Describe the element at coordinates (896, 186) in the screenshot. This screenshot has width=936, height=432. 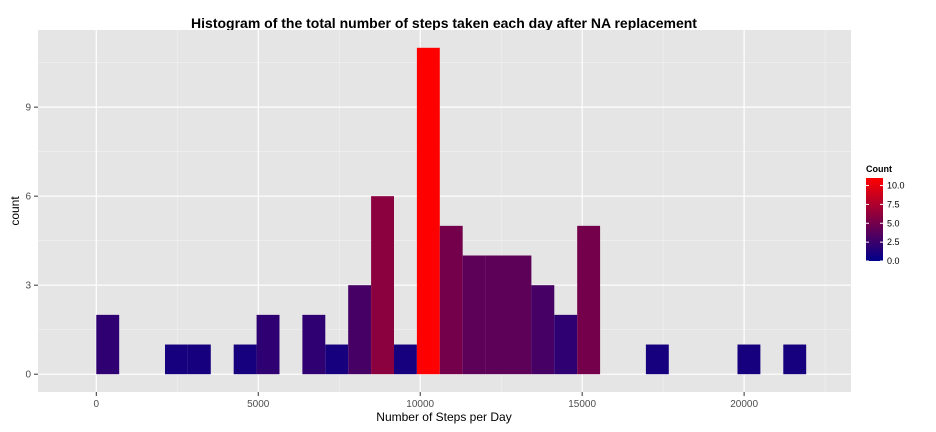
I see `legend-label: 10.0` at that location.